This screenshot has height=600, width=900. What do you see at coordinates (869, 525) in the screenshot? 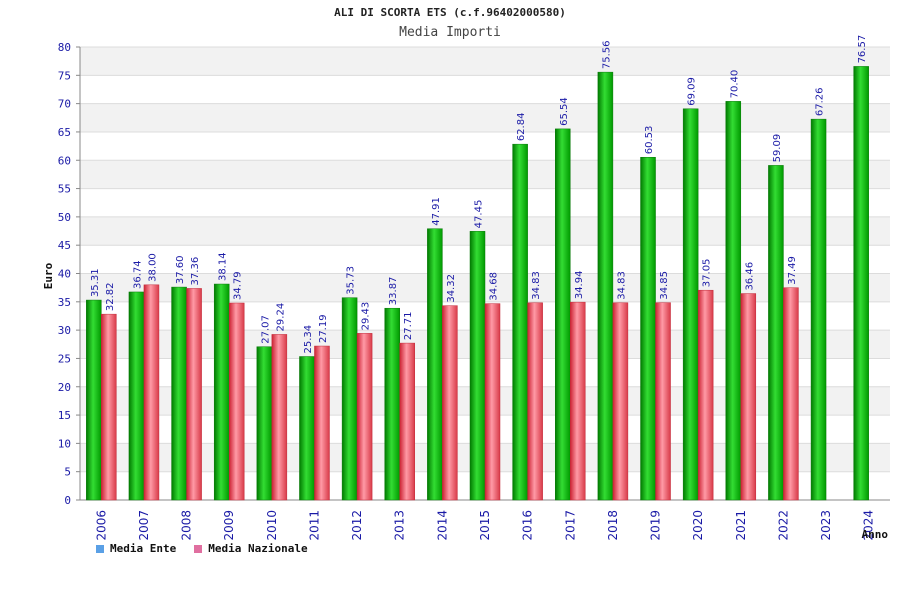
I see `x-tick-label: 2024` at bounding box center [869, 525].